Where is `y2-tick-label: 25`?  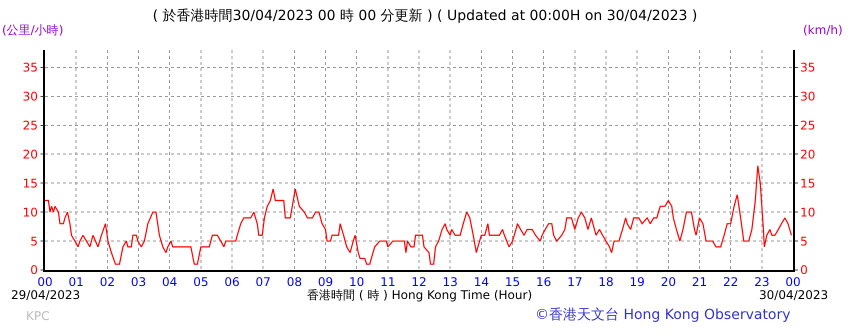 y2-tick-label: 25 is located at coordinates (808, 125).